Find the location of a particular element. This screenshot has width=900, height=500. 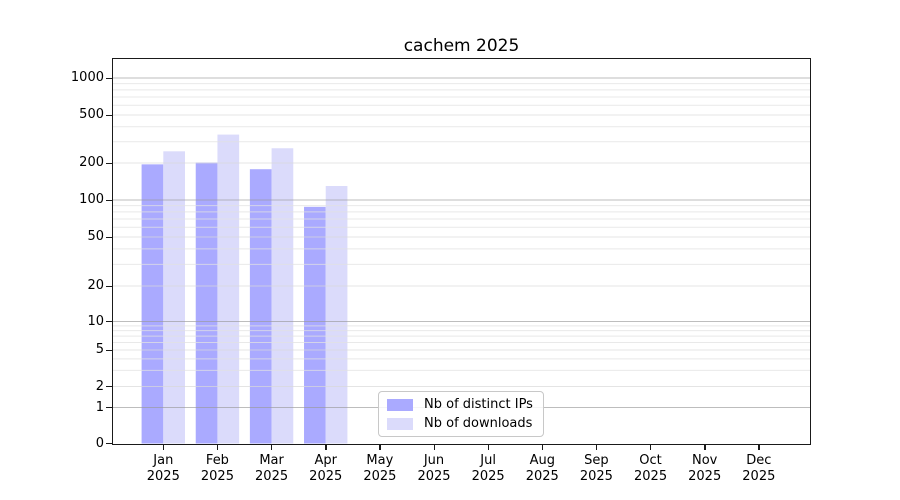

x-tick-label: Mar 2025 is located at coordinates (272, 468).